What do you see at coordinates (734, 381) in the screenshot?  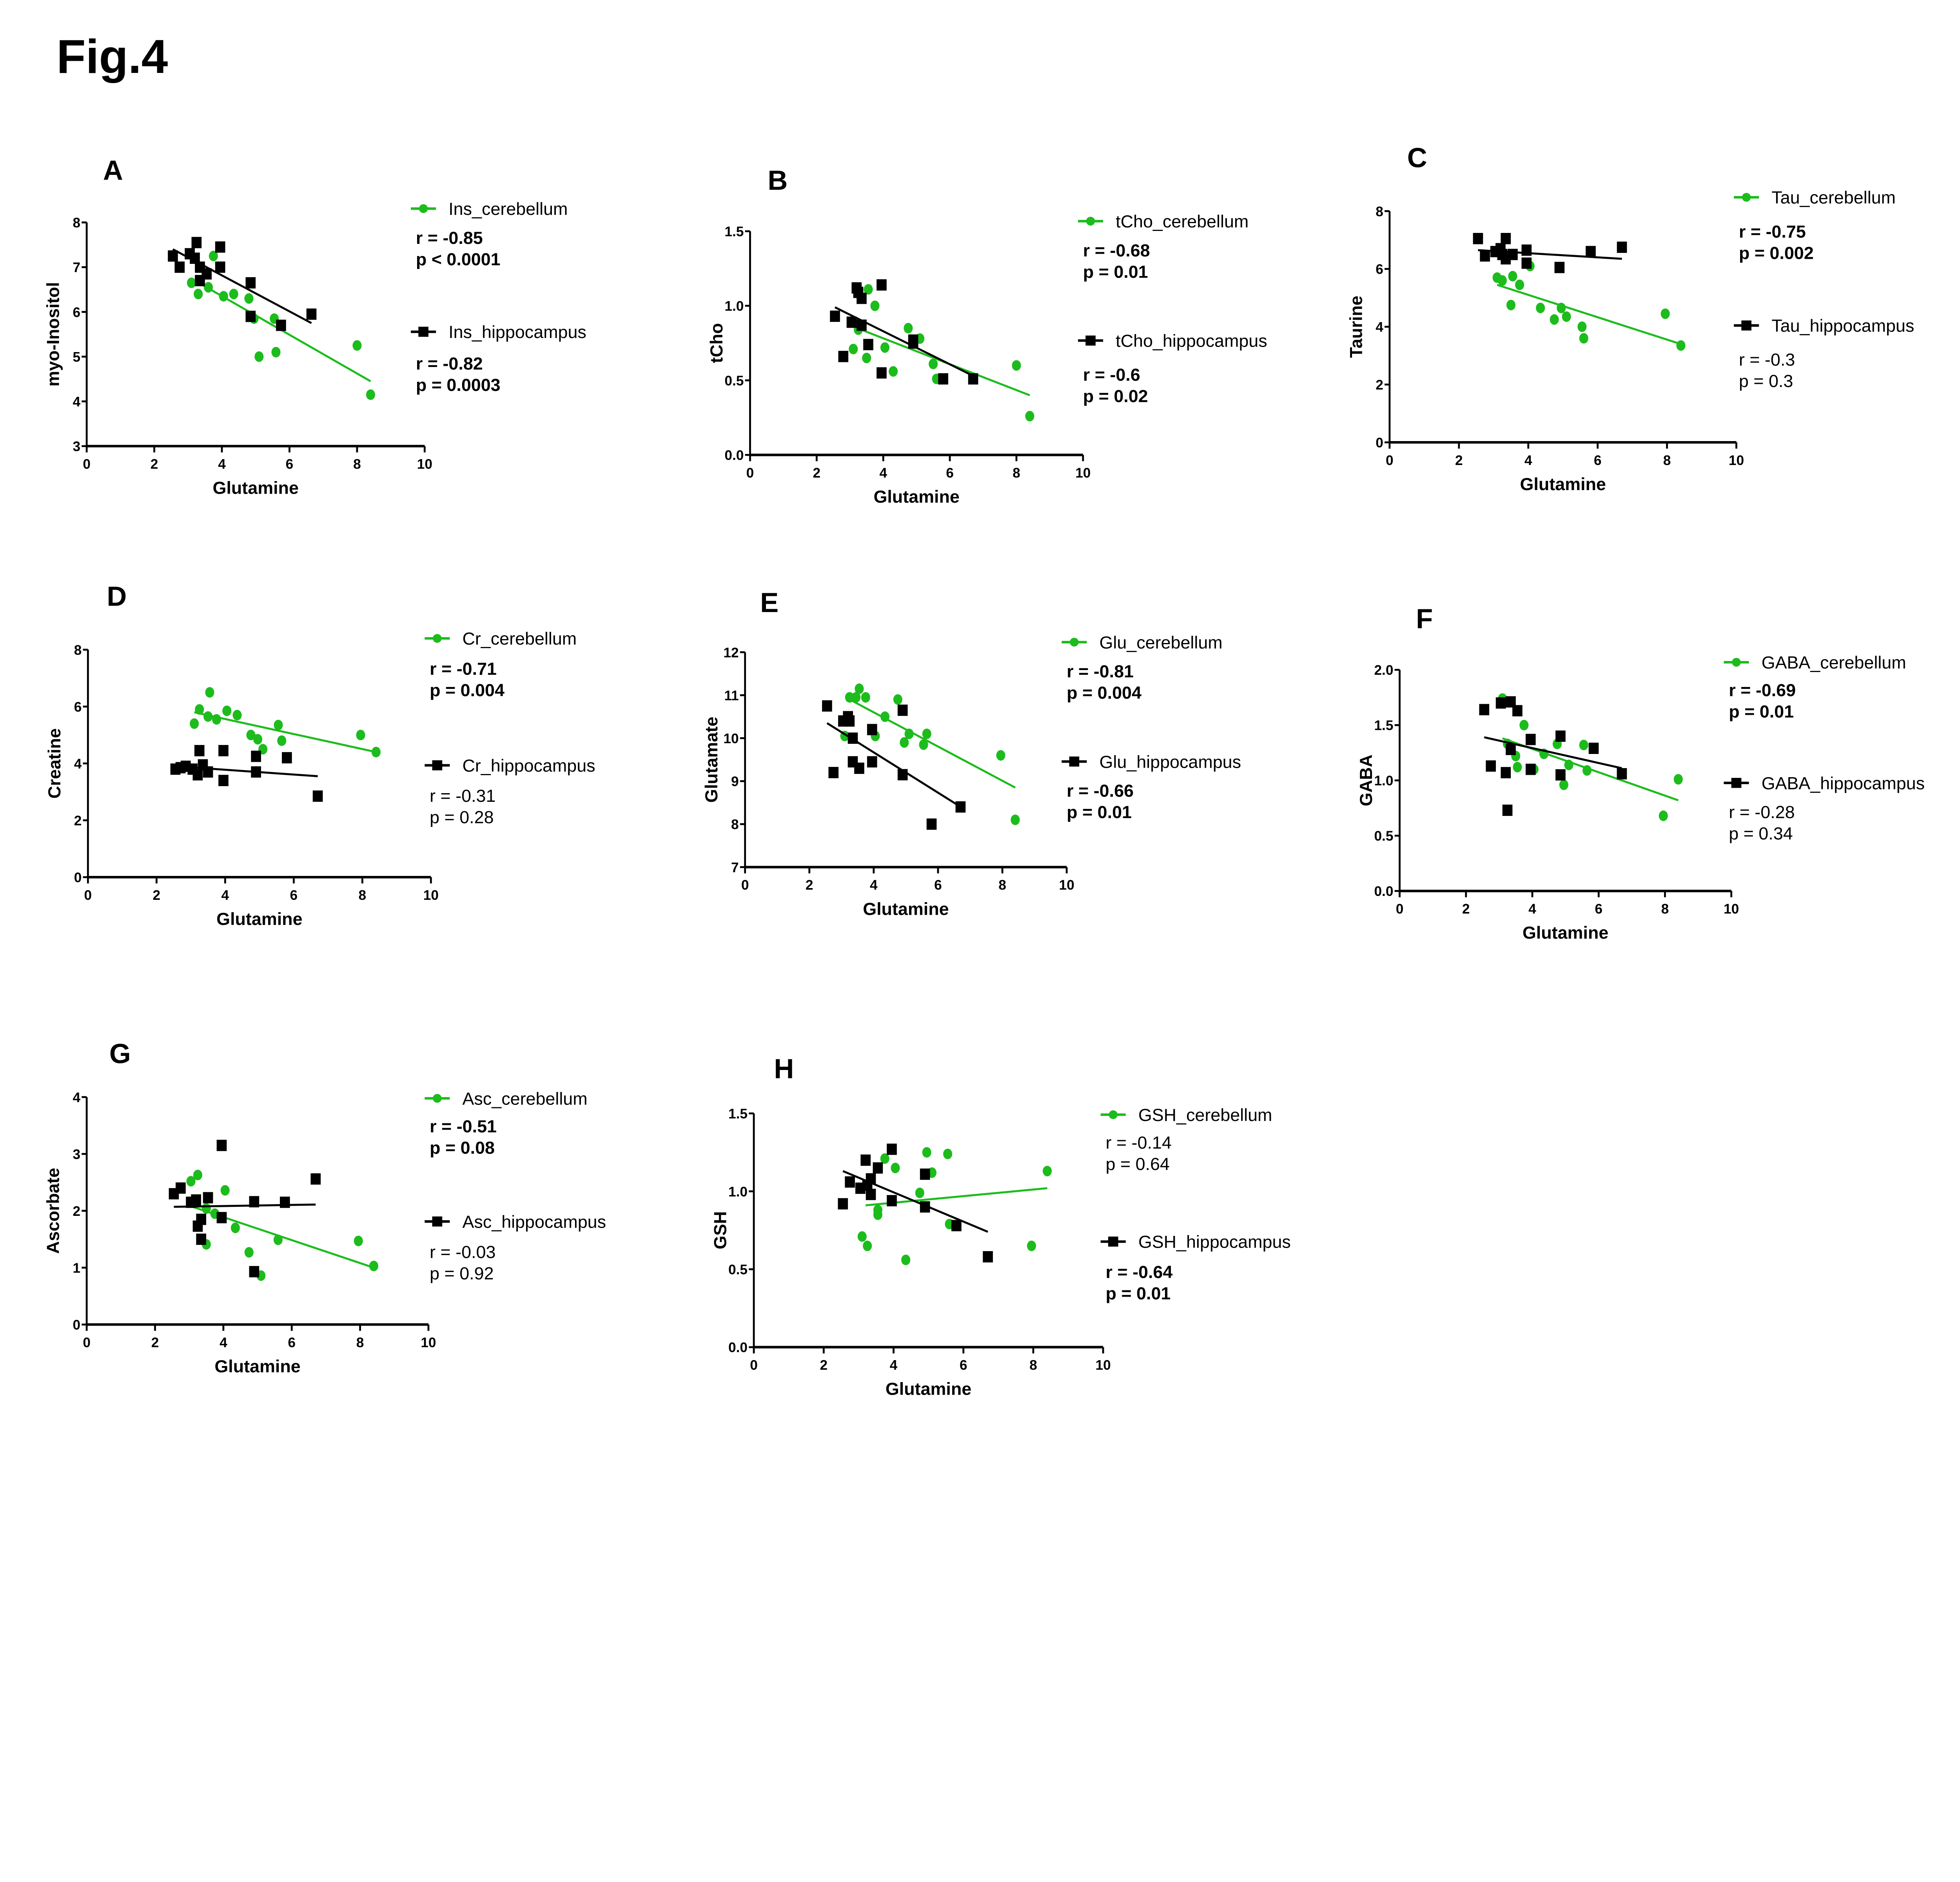 I see `y-tick-label: 0.5` at bounding box center [734, 381].